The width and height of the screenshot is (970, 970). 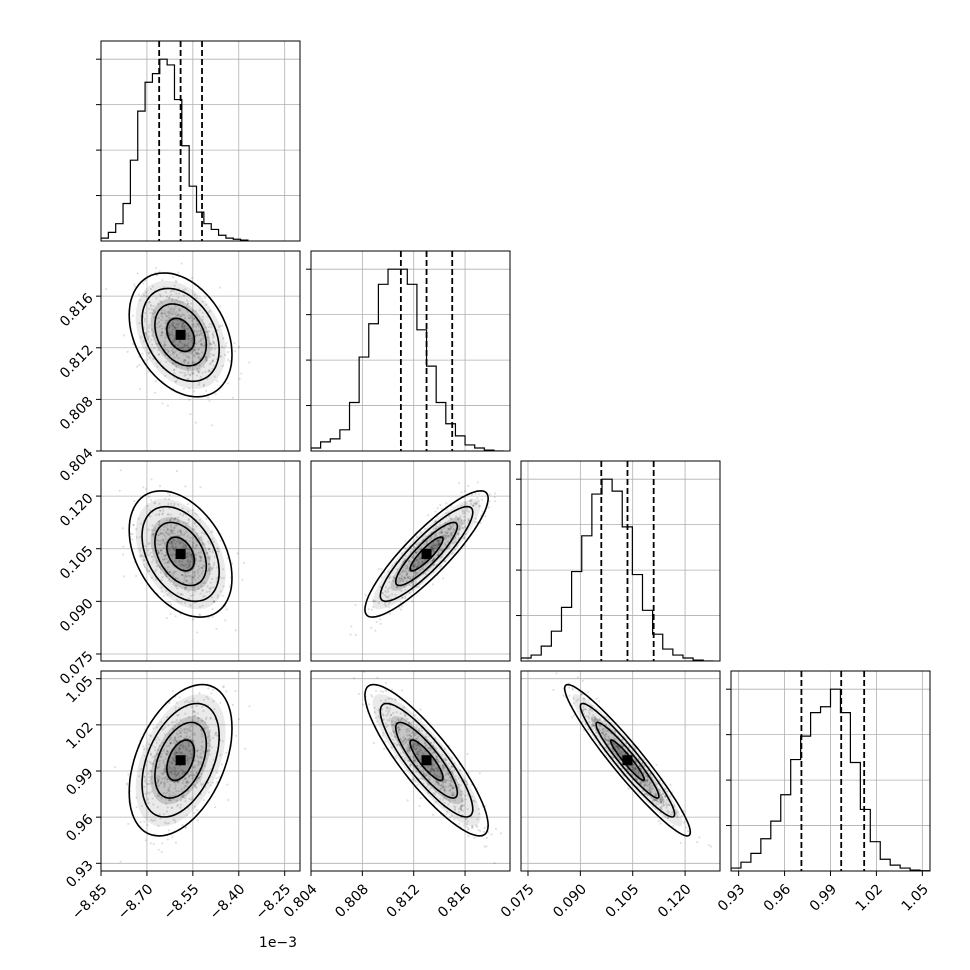 What do you see at coordinates (426, 760) in the screenshot?
I see `contour-level` at bounding box center [426, 760].